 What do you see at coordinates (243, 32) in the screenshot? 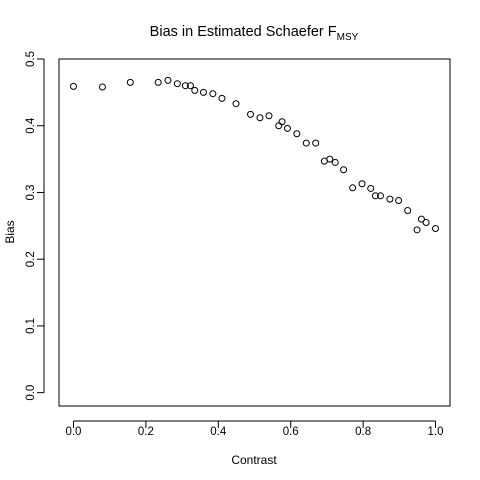
I see `chart-title-text: Bias in Estimated Schaefer F` at bounding box center [243, 32].